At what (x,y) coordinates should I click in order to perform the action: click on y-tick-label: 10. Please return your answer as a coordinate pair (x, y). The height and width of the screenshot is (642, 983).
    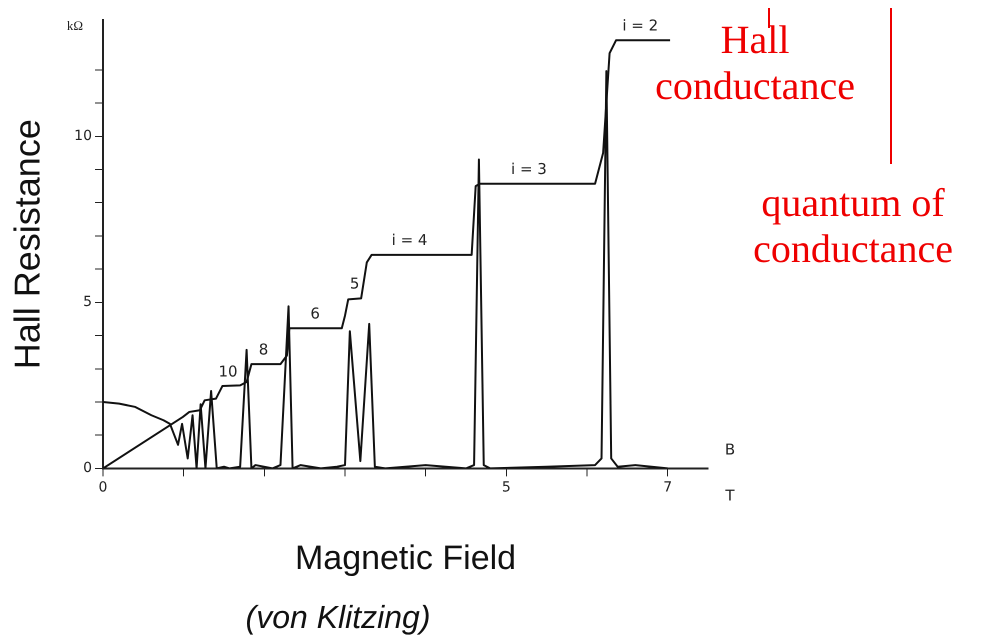
    Looking at the image, I should click on (83, 136).